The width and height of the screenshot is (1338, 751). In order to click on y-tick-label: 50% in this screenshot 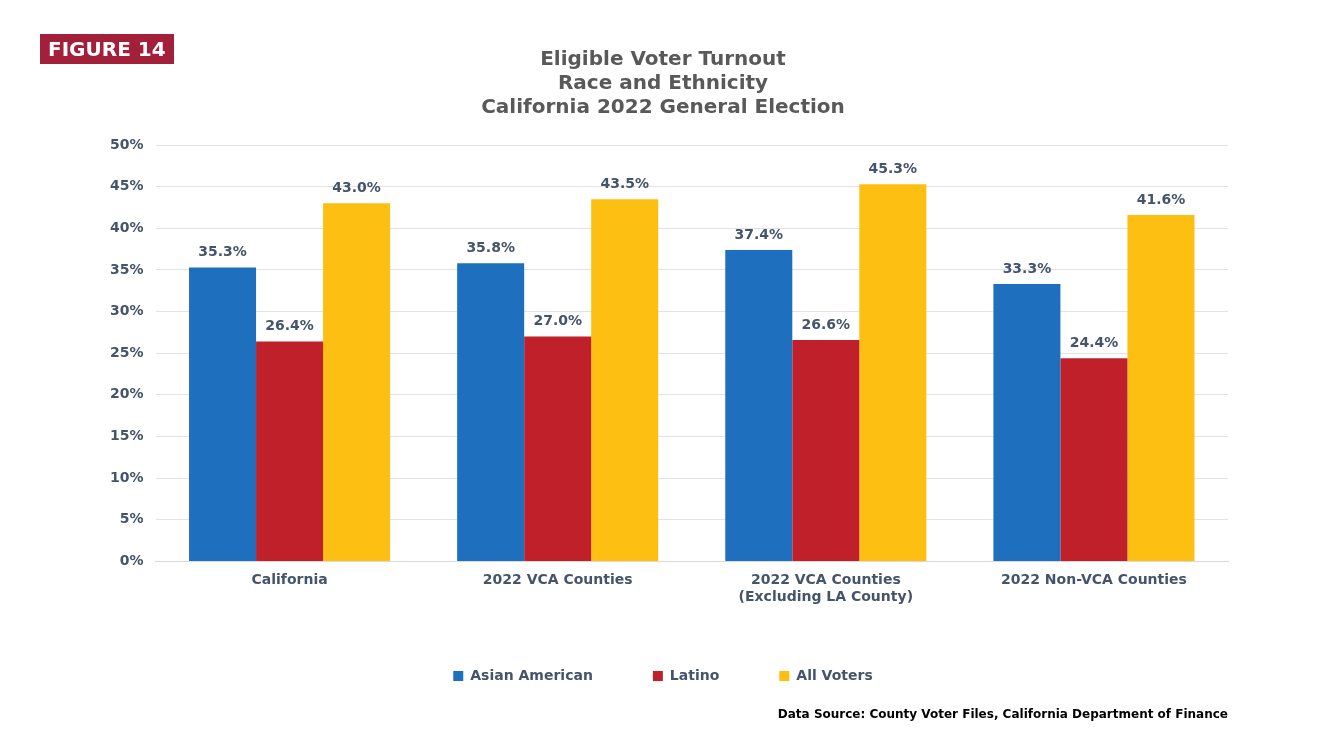, I will do `click(126, 143)`.